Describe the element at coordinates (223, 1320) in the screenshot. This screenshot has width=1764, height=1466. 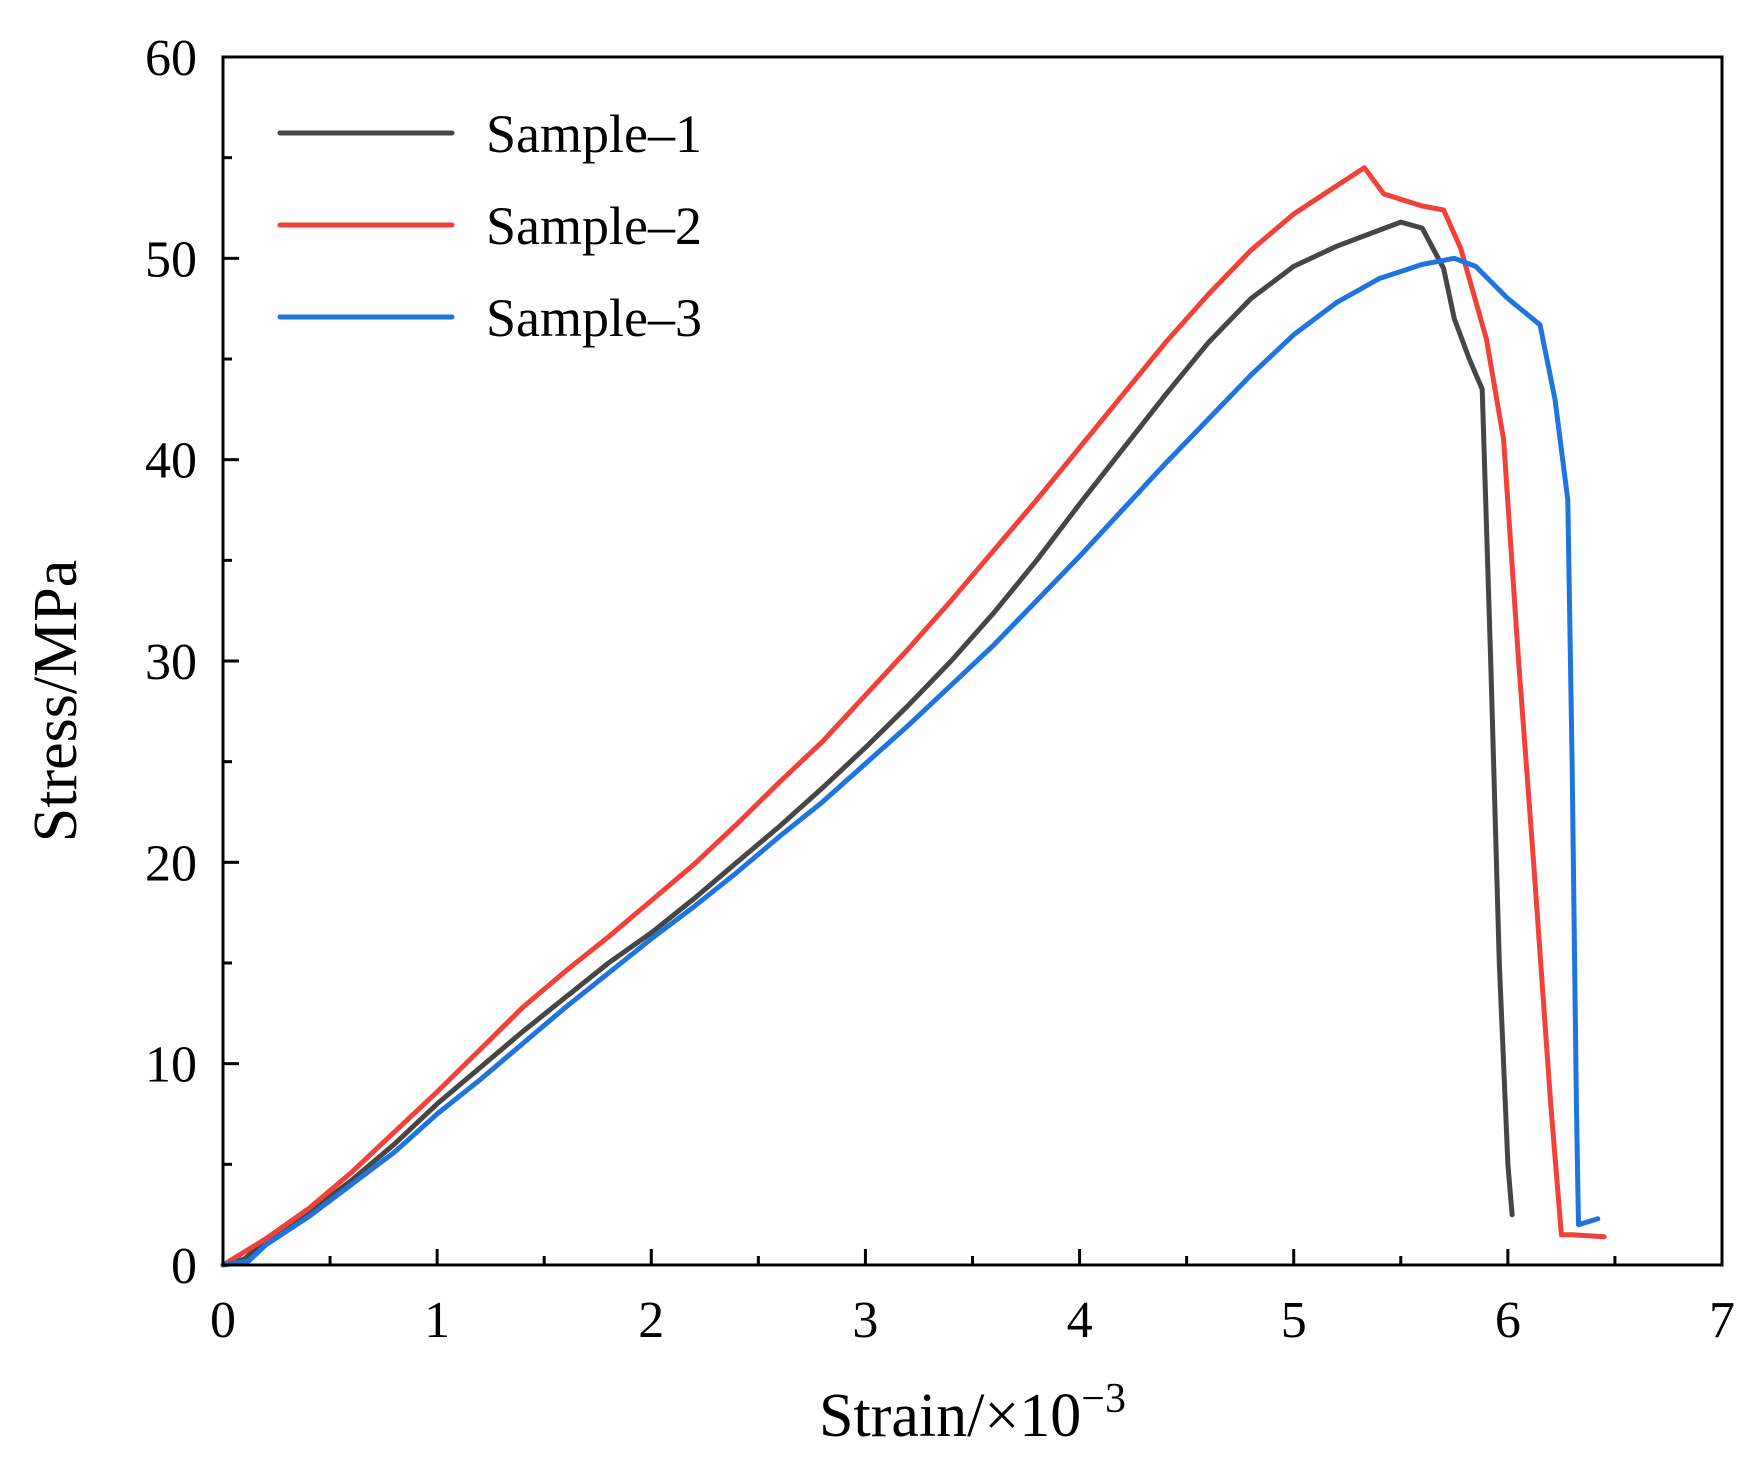
I see `x-tick-label: 0` at that location.